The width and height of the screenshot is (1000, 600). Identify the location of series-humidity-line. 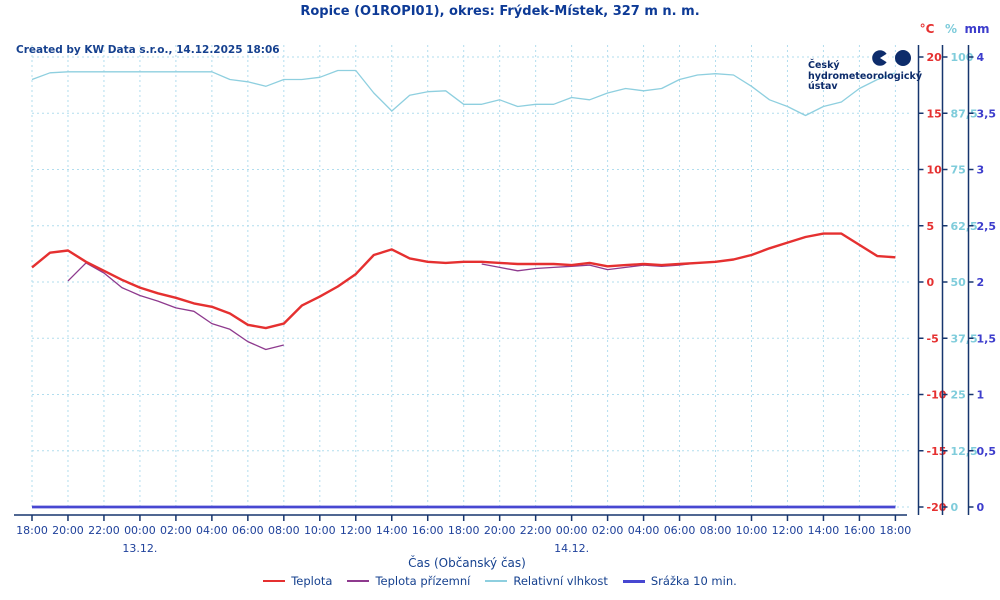
(463, 93).